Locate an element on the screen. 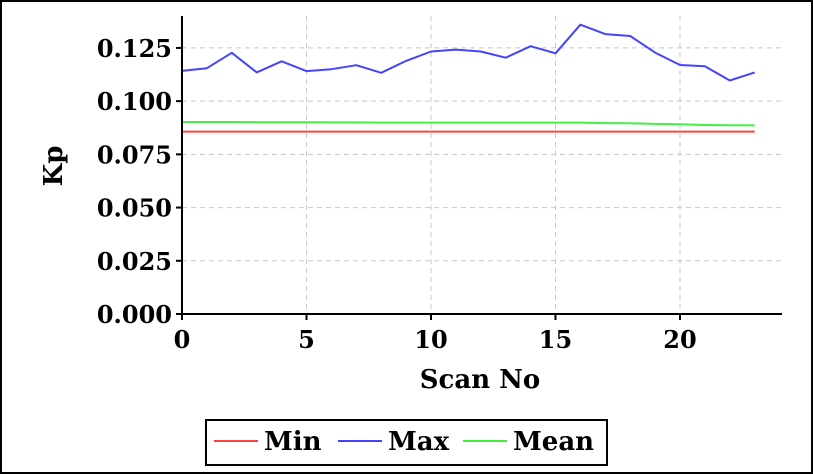  x-tick-label: 20 is located at coordinates (679, 339).